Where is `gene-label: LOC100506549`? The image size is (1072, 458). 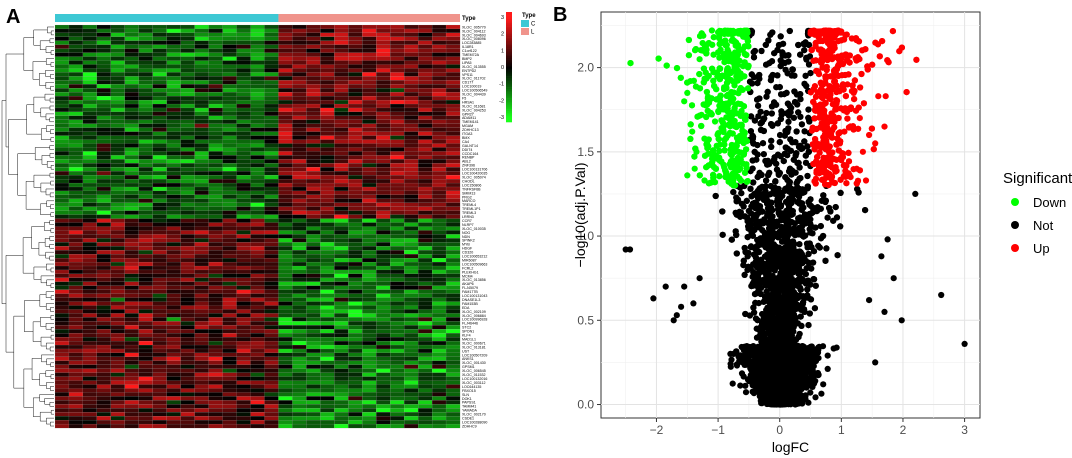
gene-label: LOC100506549 is located at coordinates (474, 91).